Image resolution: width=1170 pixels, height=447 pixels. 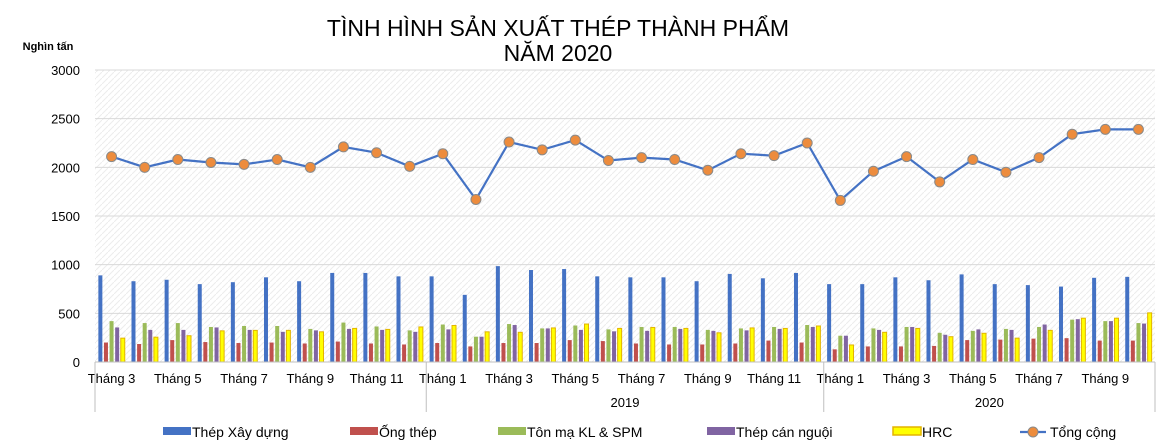 I want to click on x-tick-label: Tháng 5, so click(x=178, y=378).